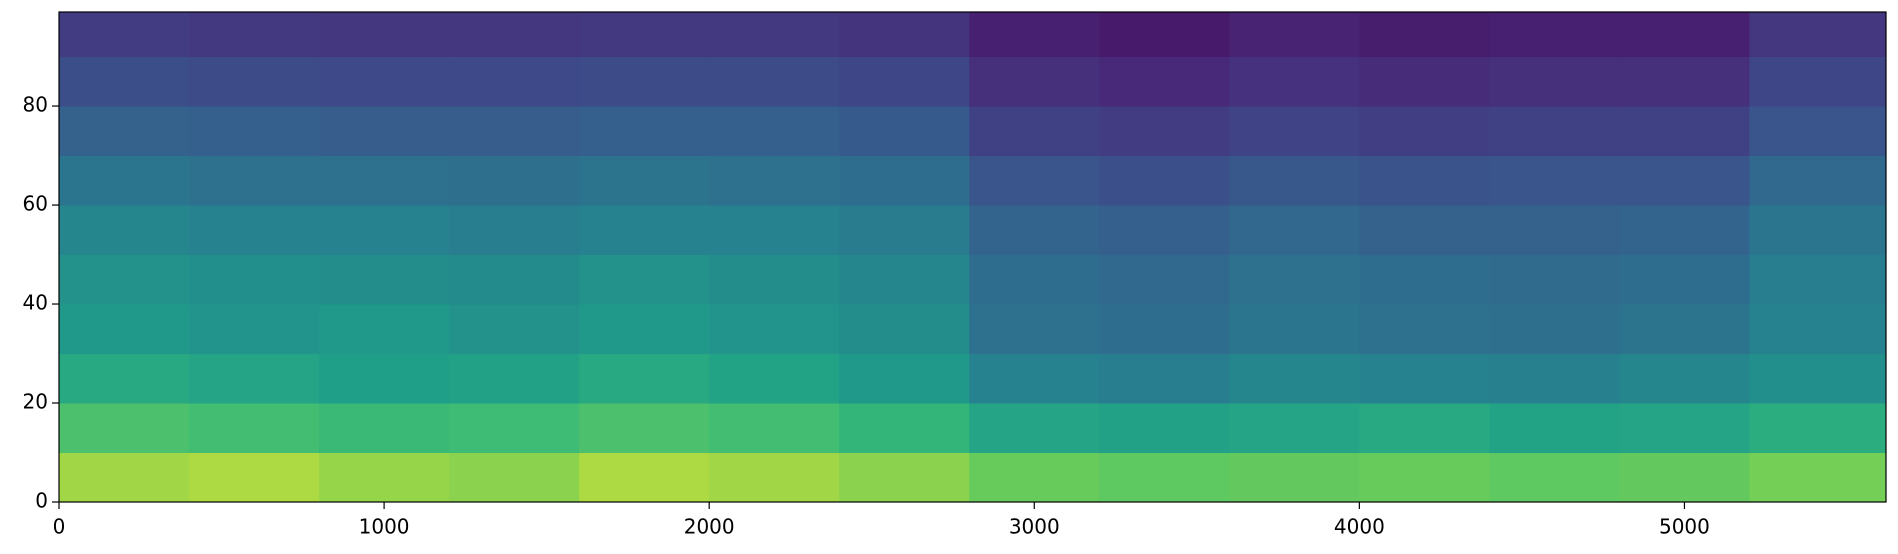 This screenshot has width=1898, height=554. I want to click on y-tick-label: 0, so click(41, 501).